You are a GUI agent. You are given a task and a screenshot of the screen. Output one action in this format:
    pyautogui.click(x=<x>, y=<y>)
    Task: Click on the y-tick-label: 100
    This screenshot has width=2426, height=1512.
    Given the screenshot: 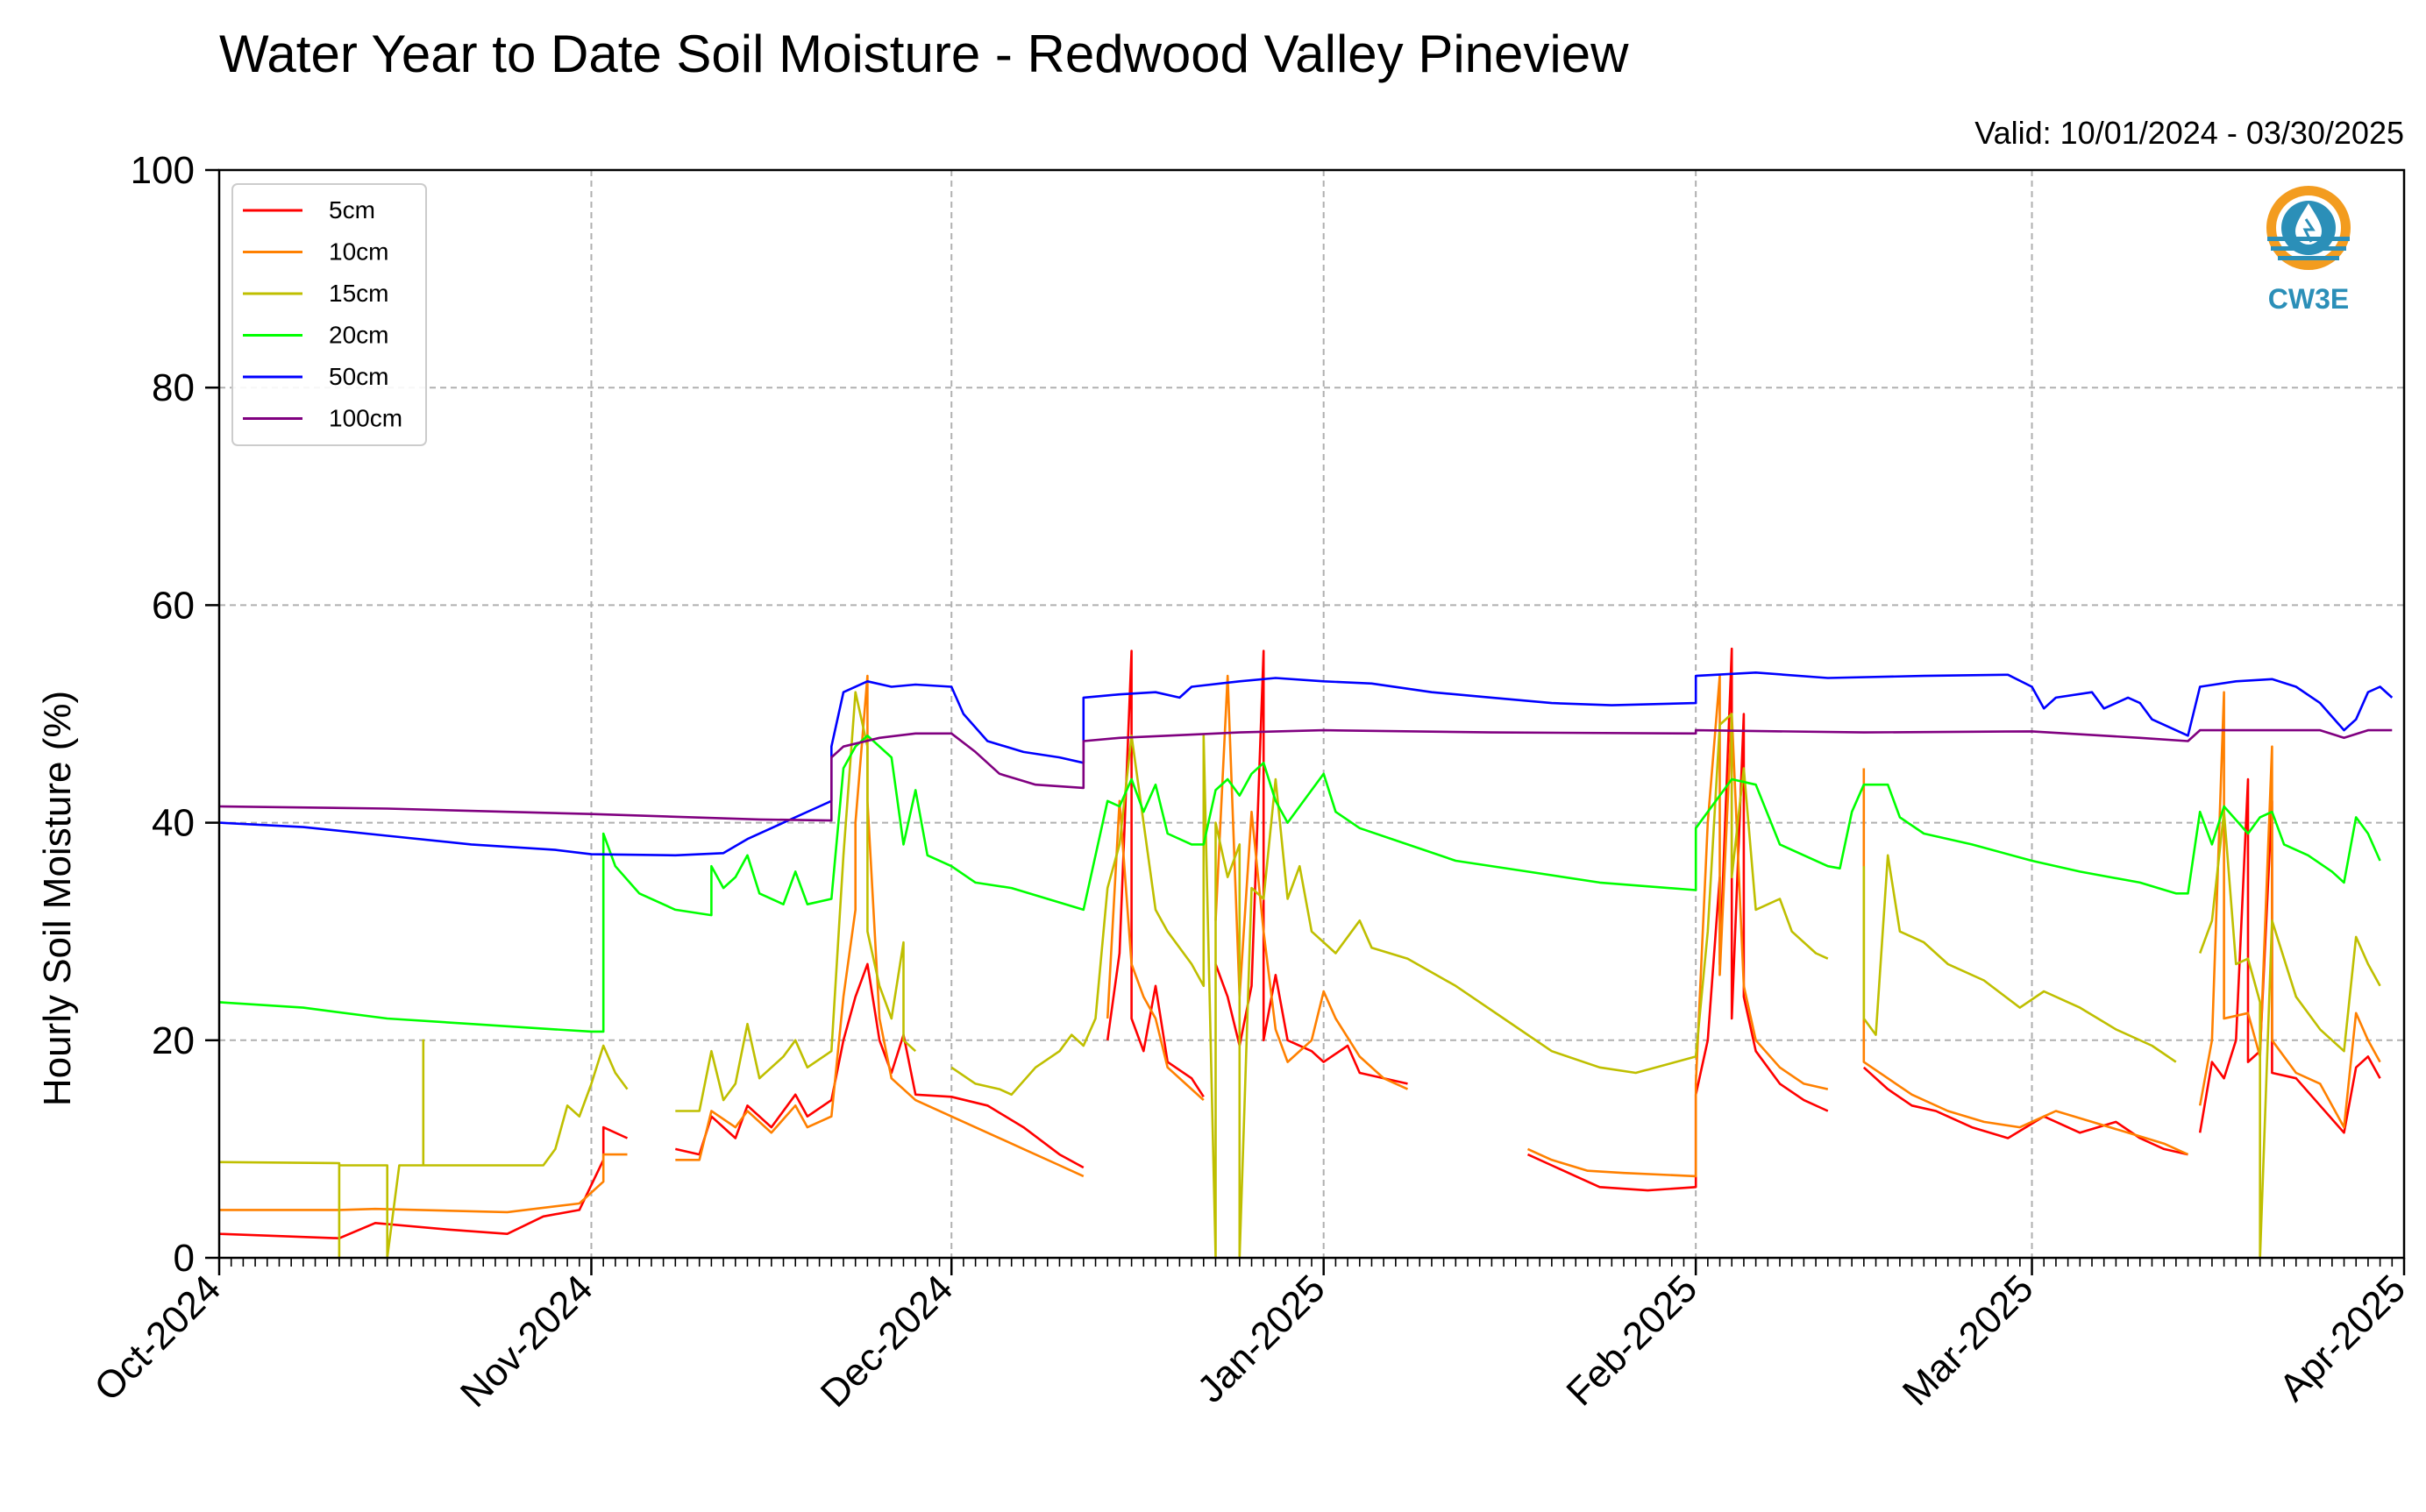 What is the action you would take?
    pyautogui.click(x=163, y=170)
    